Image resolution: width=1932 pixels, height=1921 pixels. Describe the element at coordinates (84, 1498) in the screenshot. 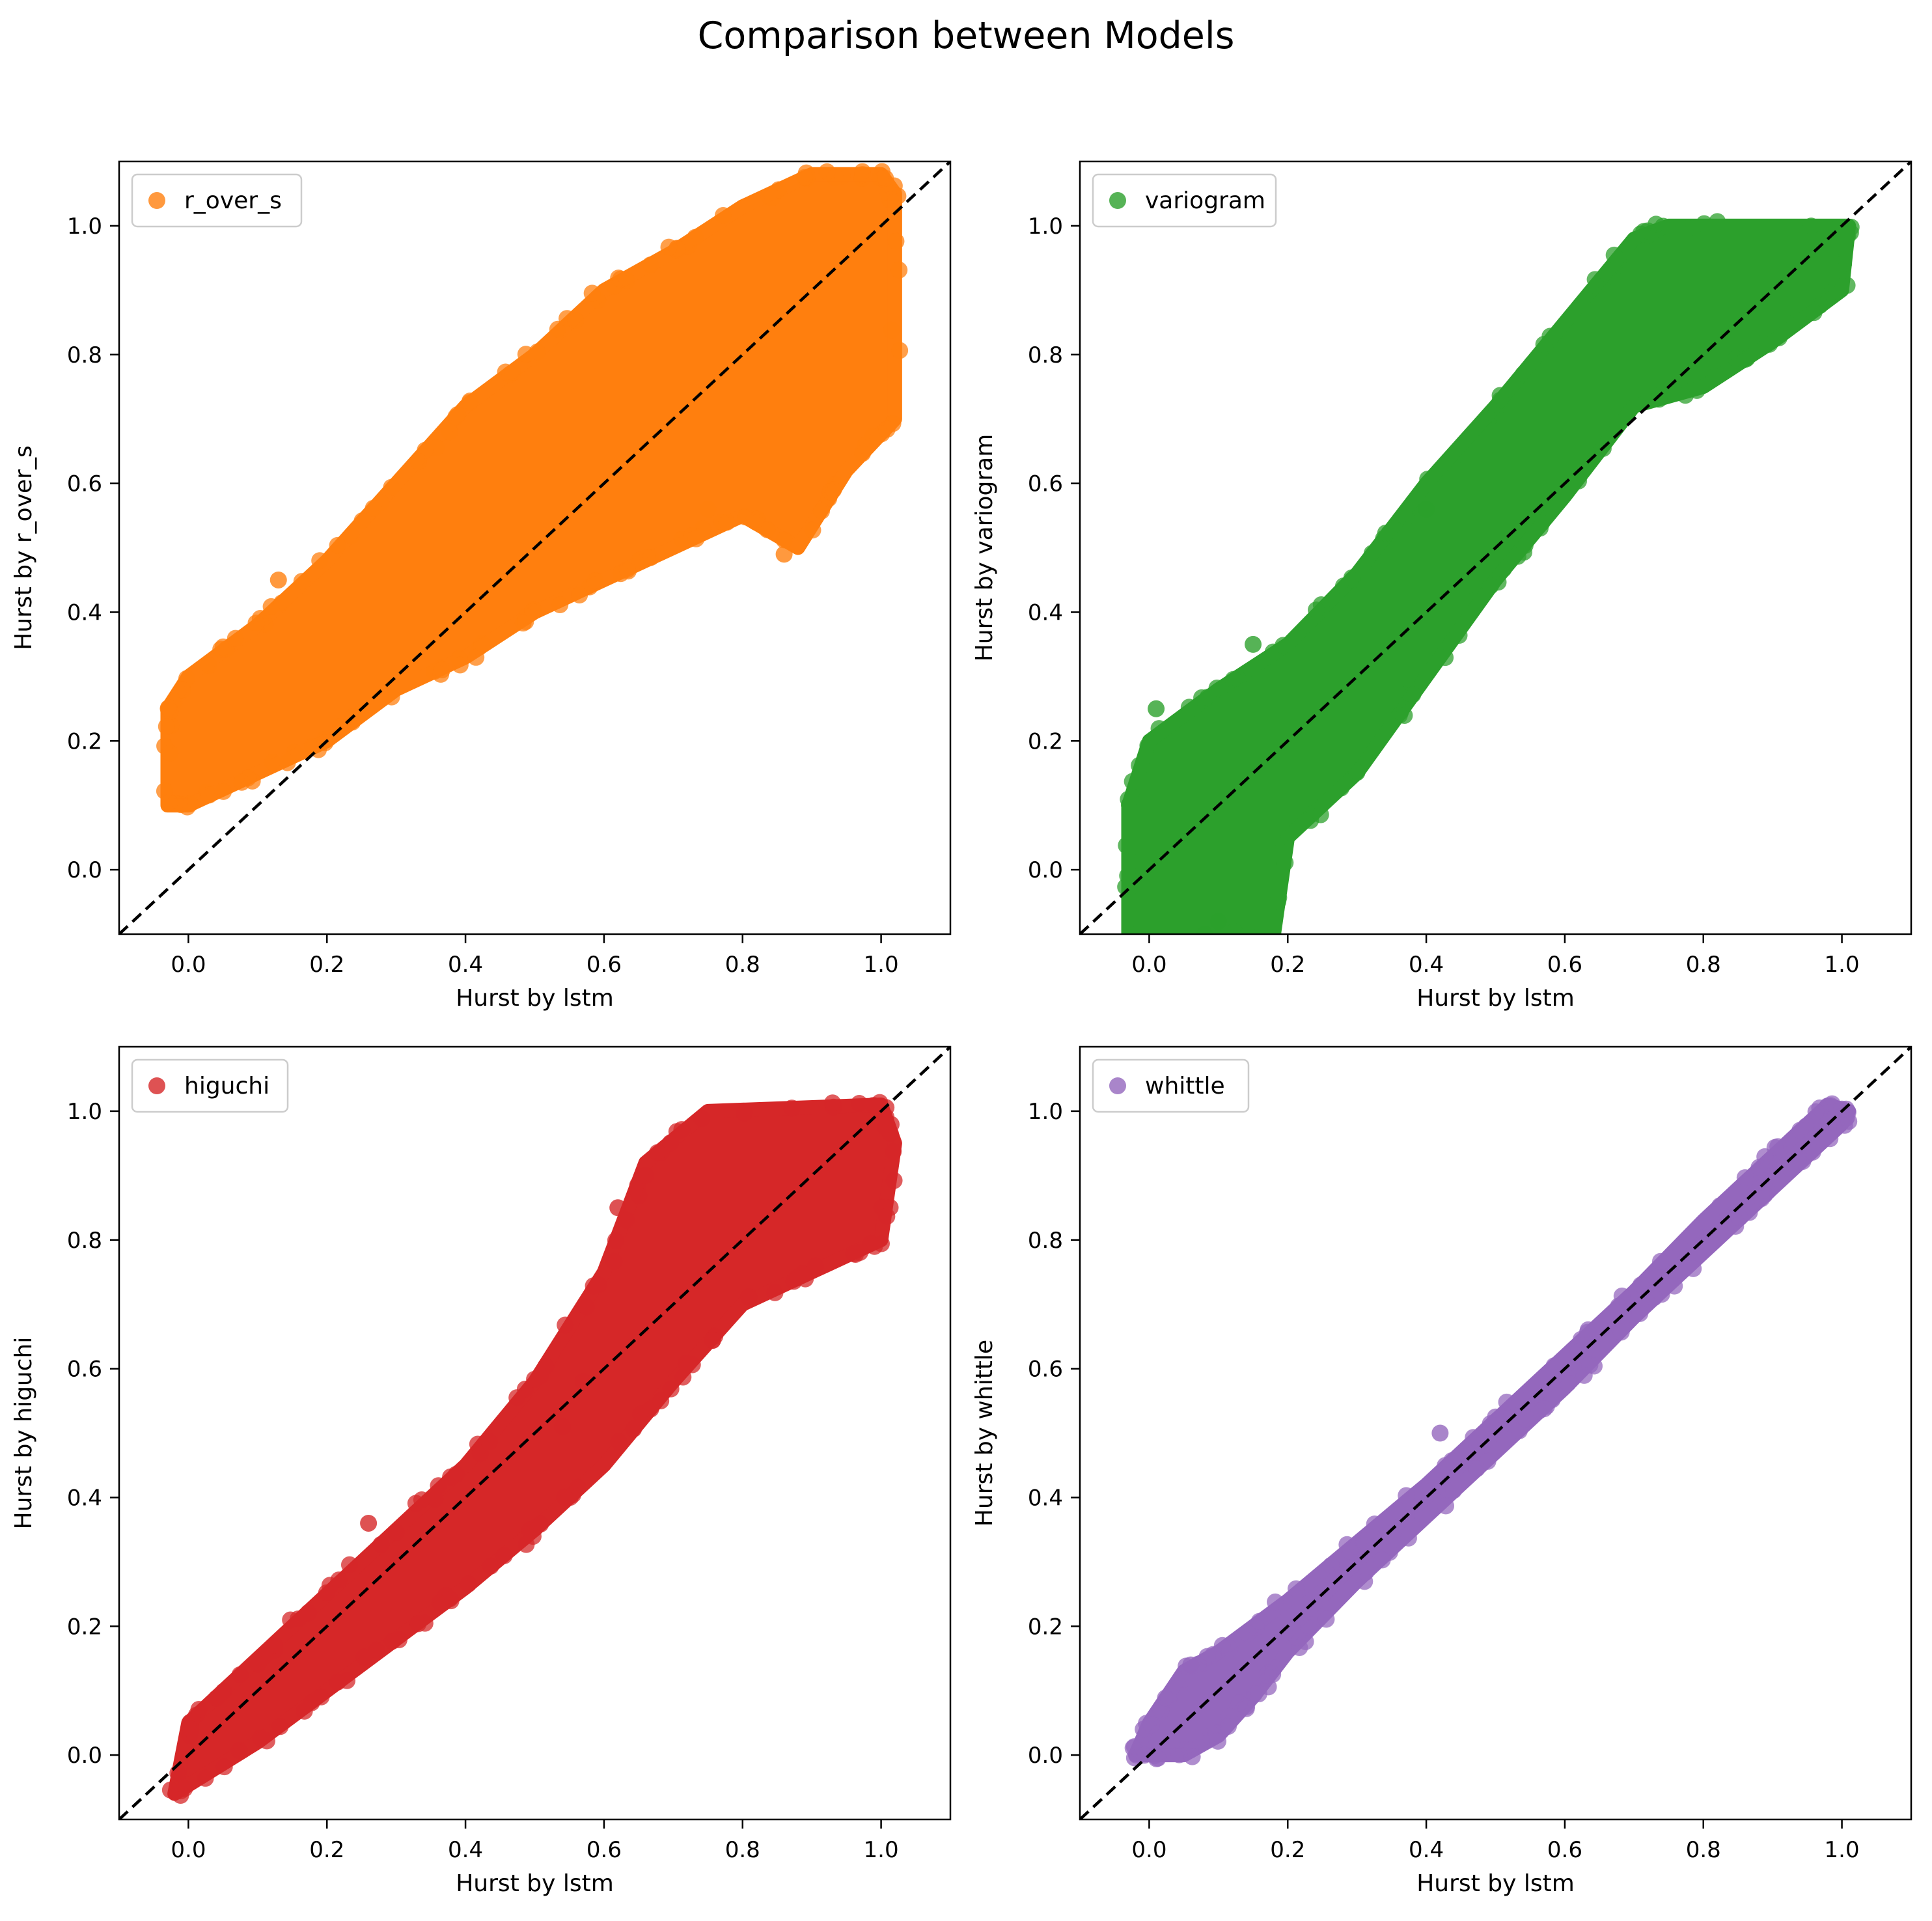

I see `y-tick-label: 0.4` at that location.